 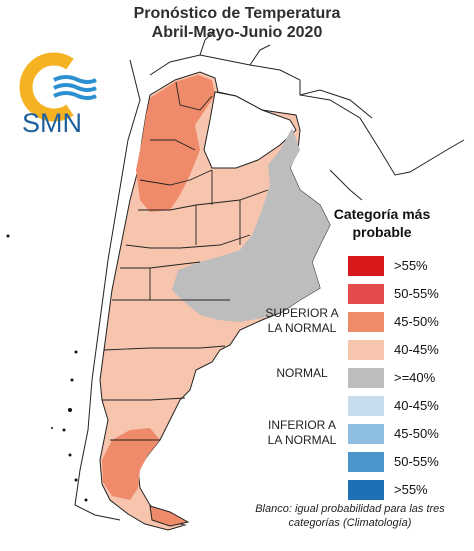 I want to click on title-line-2: Abril-Mayo-Junio 2020, so click(x=237, y=32).